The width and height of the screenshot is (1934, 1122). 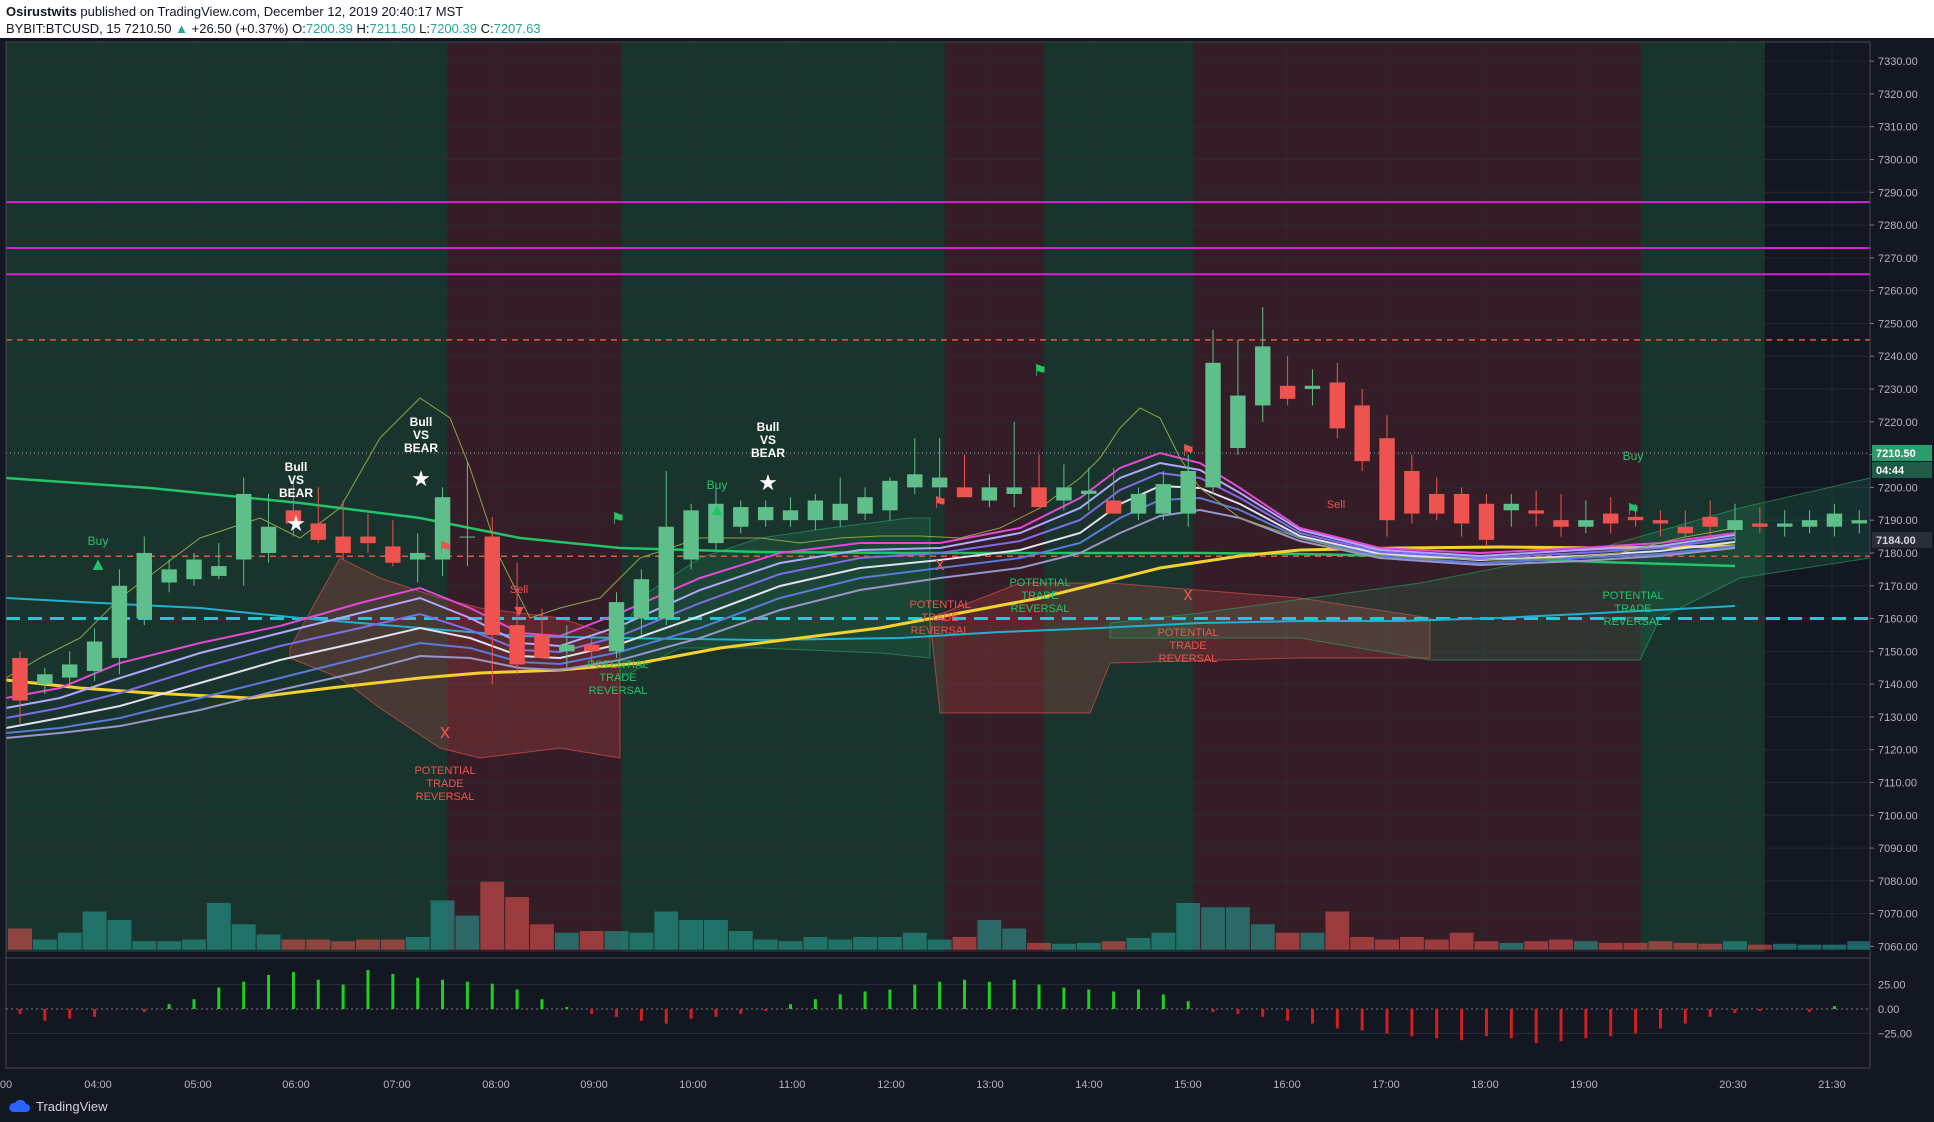 What do you see at coordinates (1902, 469) in the screenshot?
I see `countdown-label-box` at bounding box center [1902, 469].